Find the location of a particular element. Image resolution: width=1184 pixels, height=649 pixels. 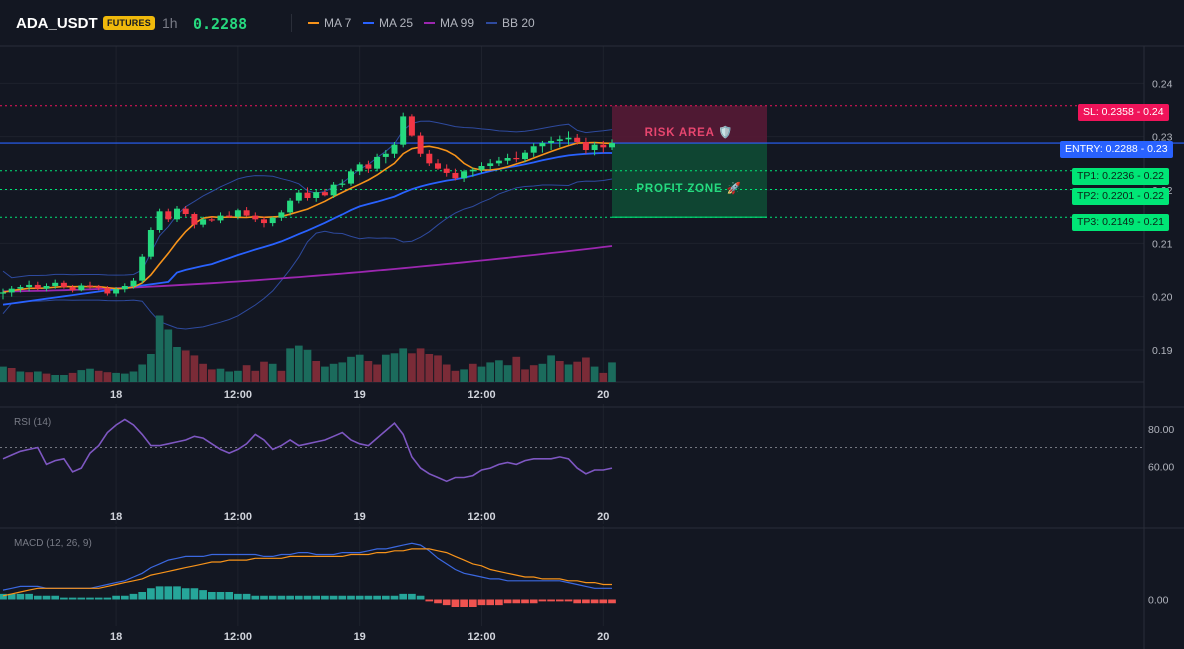

legend-ma7: MA 7 is located at coordinates (329, 23).